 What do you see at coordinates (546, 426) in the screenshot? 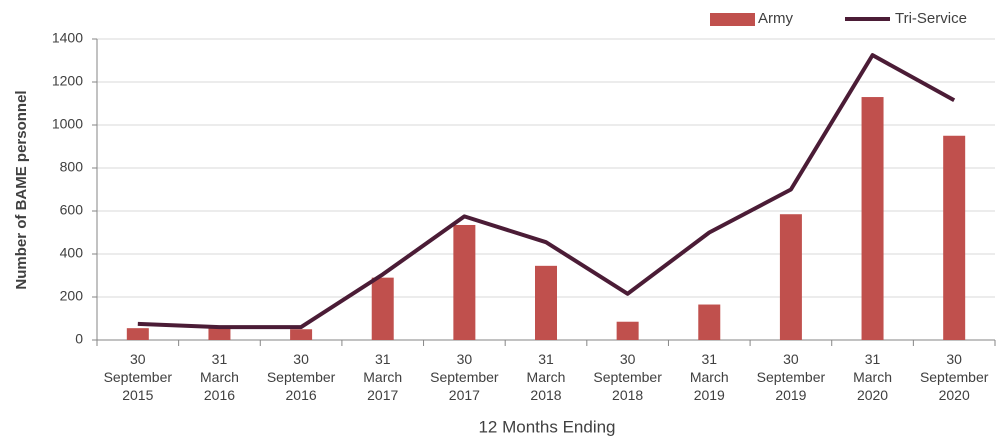
I see `x-axis-label: 12 Months Ending` at bounding box center [546, 426].